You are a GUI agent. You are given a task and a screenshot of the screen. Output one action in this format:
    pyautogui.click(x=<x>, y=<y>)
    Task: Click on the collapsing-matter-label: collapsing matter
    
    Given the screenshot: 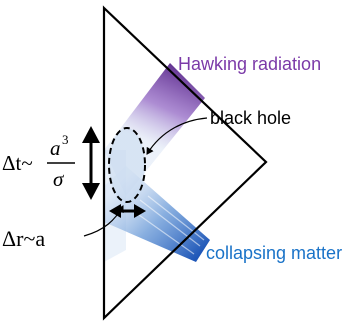 What is the action you would take?
    pyautogui.click(x=274, y=253)
    